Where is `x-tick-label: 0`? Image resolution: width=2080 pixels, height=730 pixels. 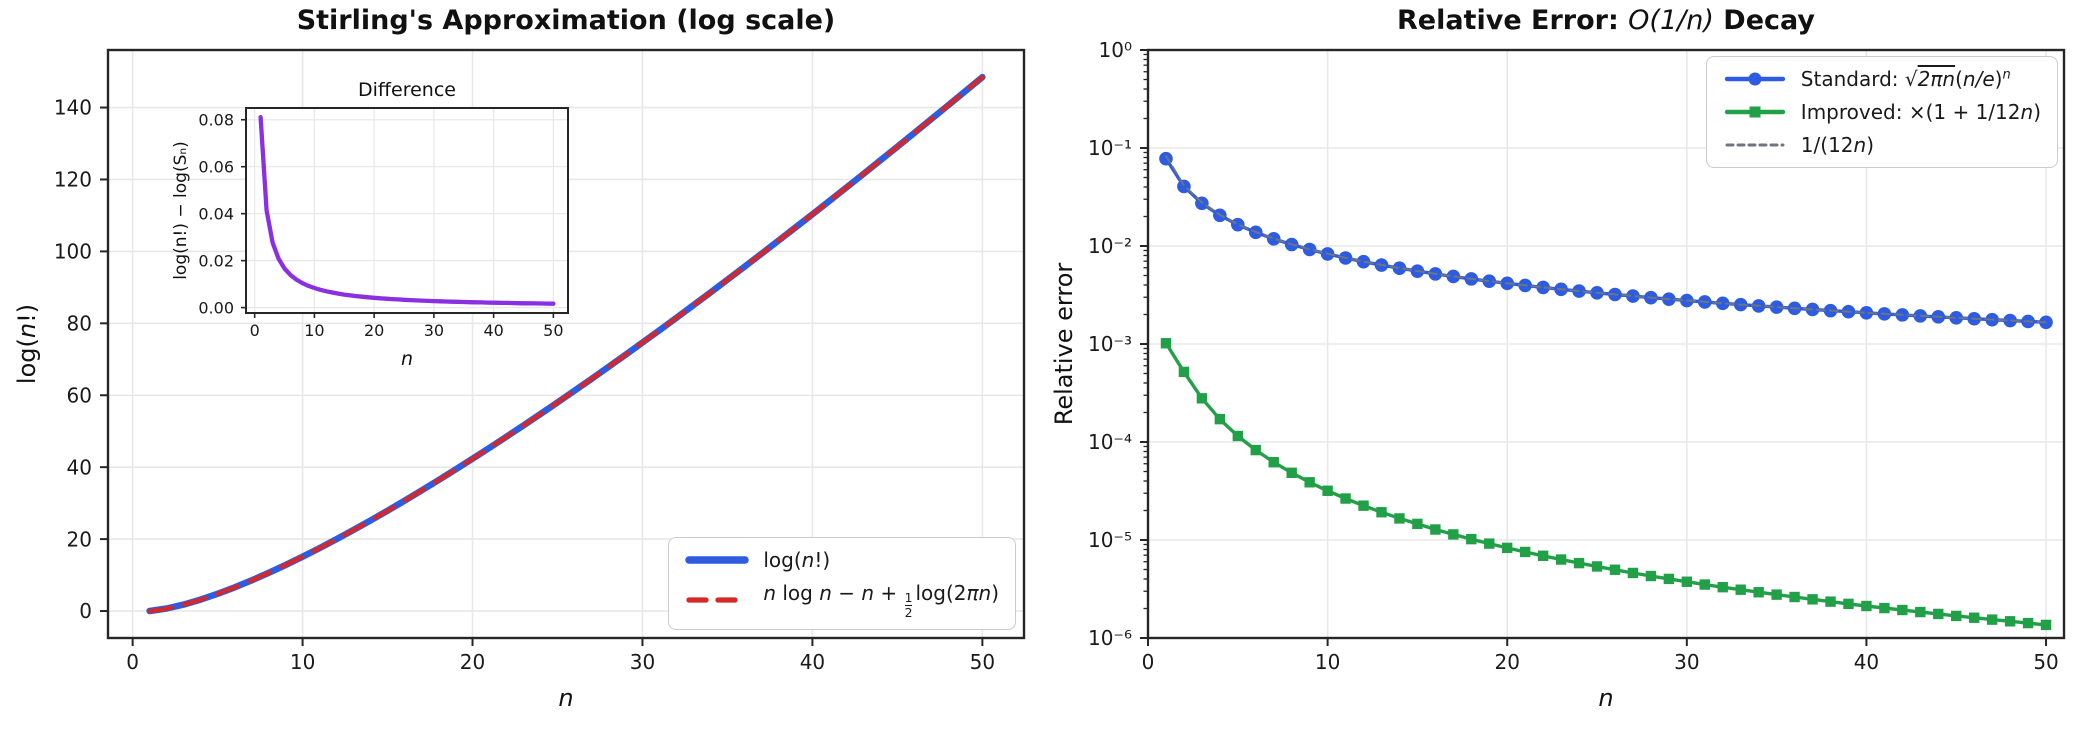 x-tick-label: 0 is located at coordinates (132, 662).